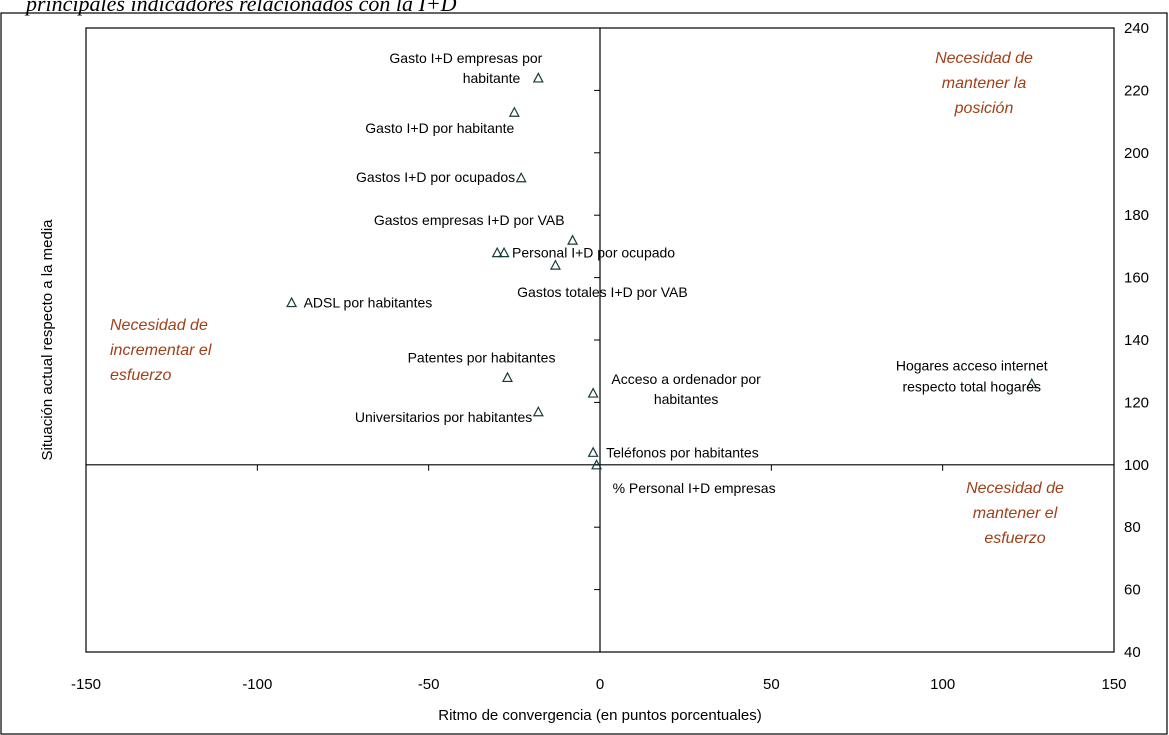  What do you see at coordinates (972, 366) in the screenshot?
I see `data-point-label-line: Hogares acceso internet` at bounding box center [972, 366].